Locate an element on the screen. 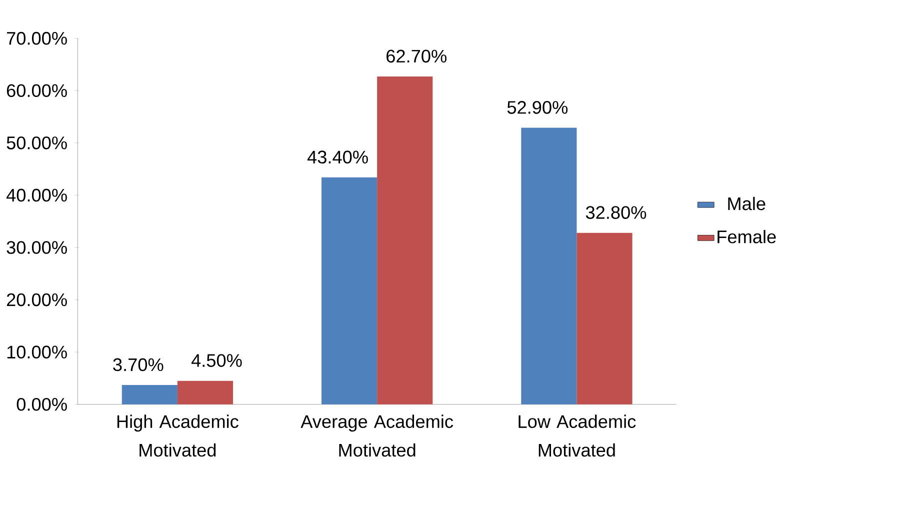 The image size is (922, 511). y-tick-label: 60.00% is located at coordinates (36, 91).